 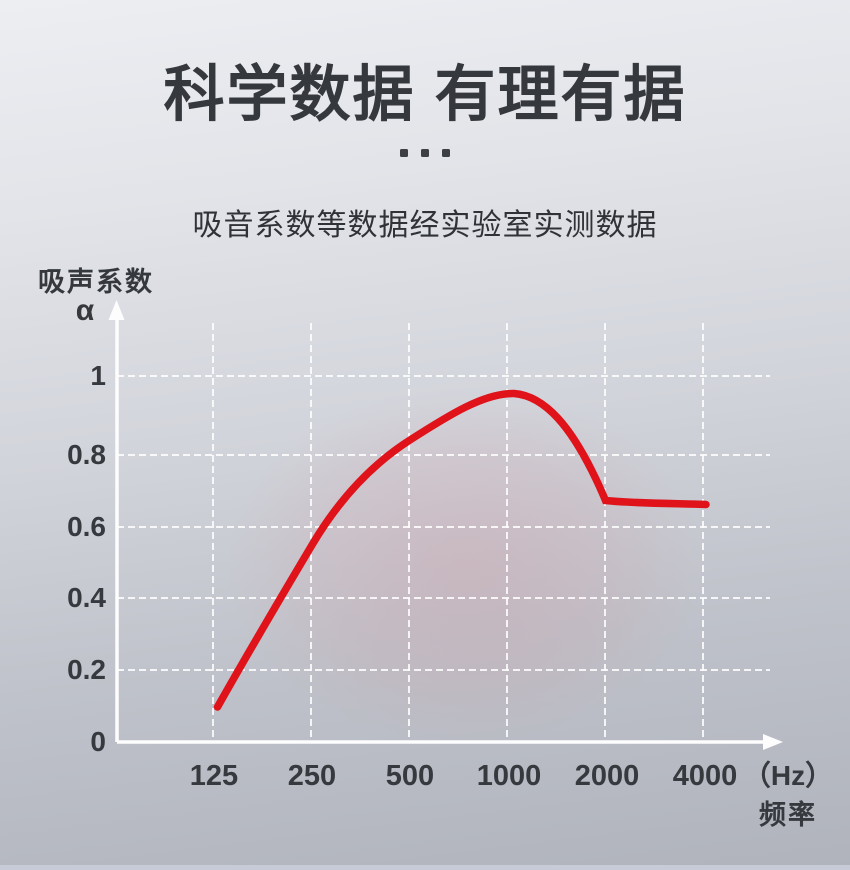 What do you see at coordinates (607, 776) in the screenshot?
I see `x-tick-2000: 2000` at bounding box center [607, 776].